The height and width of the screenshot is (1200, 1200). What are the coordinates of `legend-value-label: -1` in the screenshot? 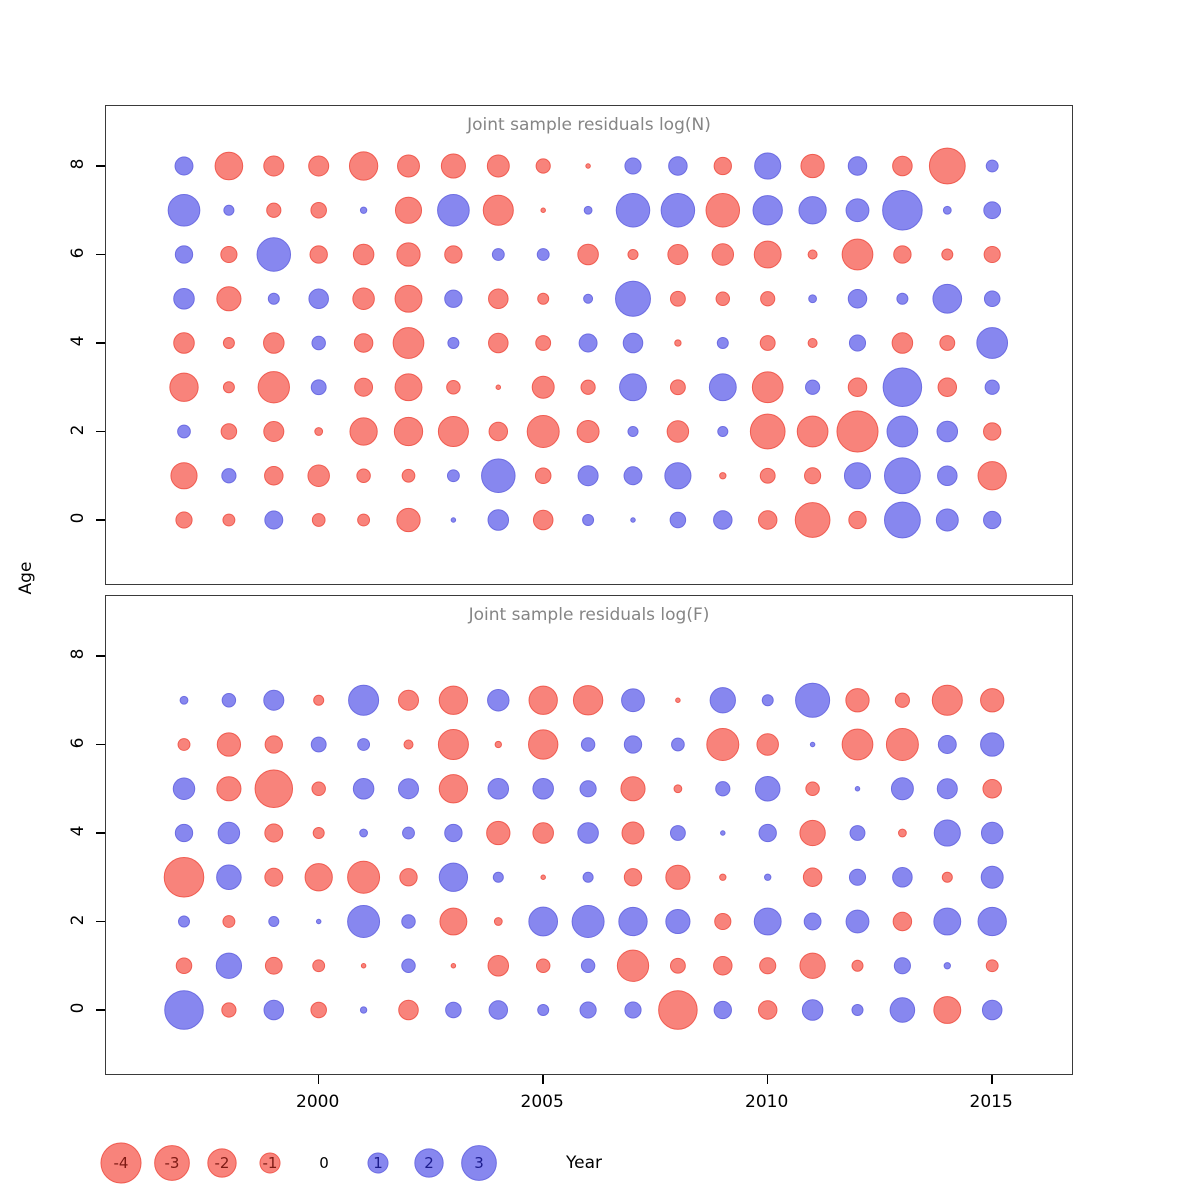 It's located at (270, 1163).